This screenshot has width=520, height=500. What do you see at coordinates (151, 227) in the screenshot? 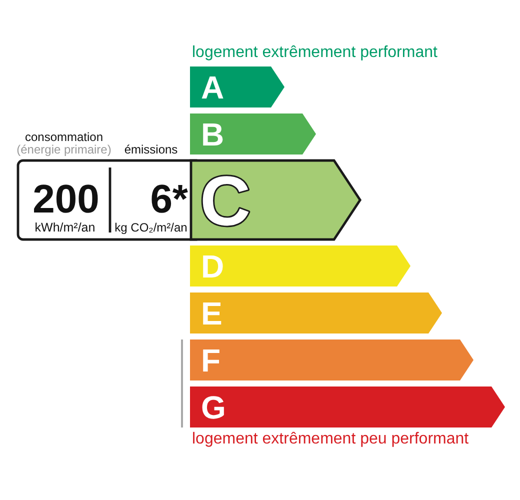
I see `text: kg CO₂/m²/an` at bounding box center [151, 227].